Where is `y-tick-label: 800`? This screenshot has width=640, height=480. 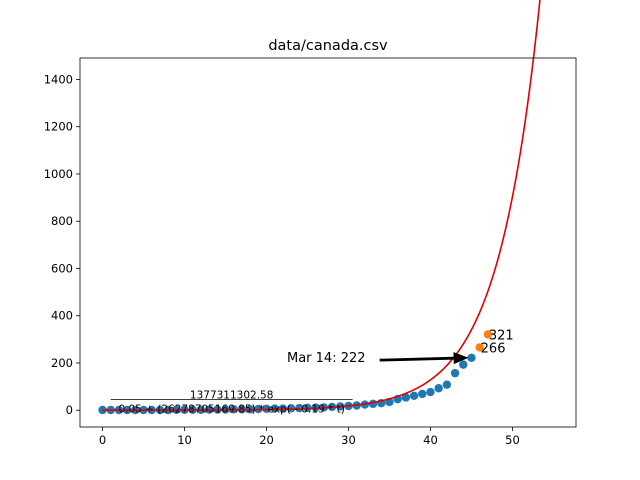 y-tick-label: 800 is located at coordinates (62, 221).